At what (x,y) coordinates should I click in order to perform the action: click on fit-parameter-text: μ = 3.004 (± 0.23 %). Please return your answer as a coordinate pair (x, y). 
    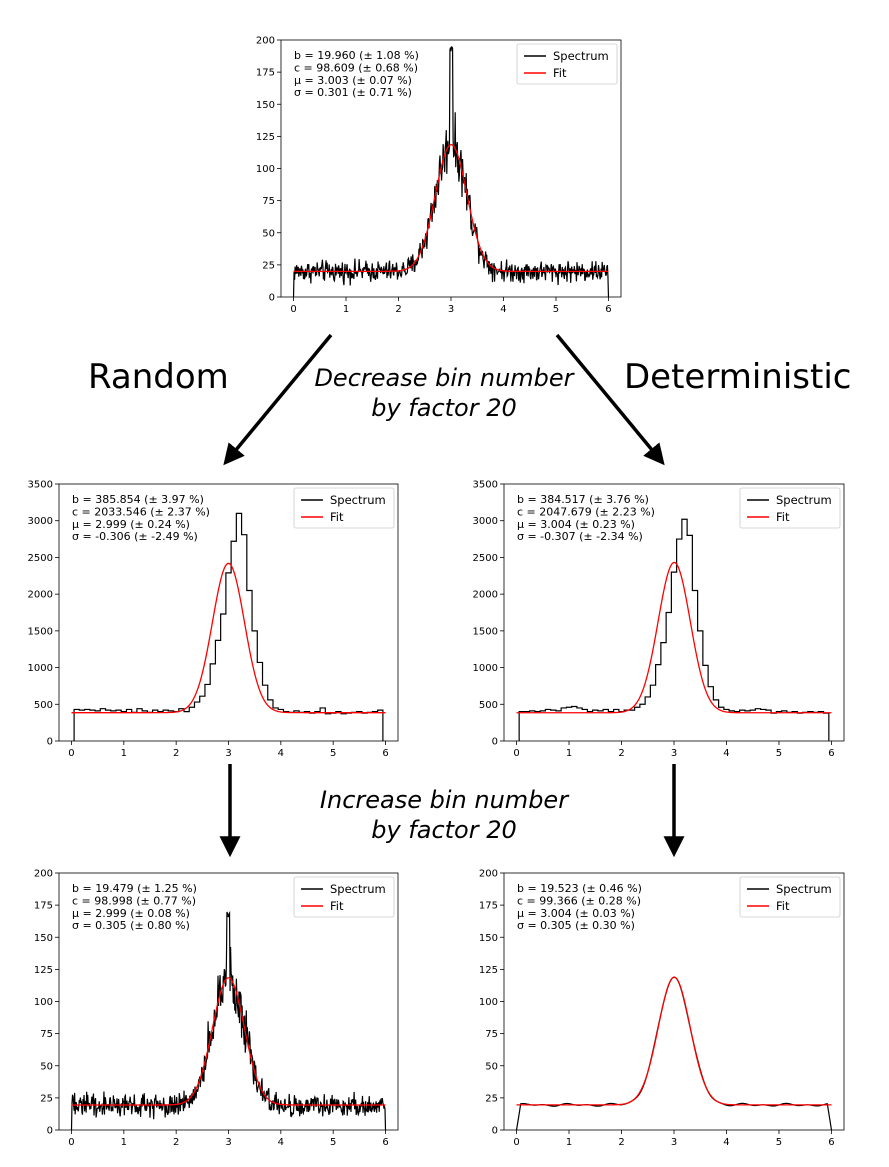
    Looking at the image, I should click on (576, 524).